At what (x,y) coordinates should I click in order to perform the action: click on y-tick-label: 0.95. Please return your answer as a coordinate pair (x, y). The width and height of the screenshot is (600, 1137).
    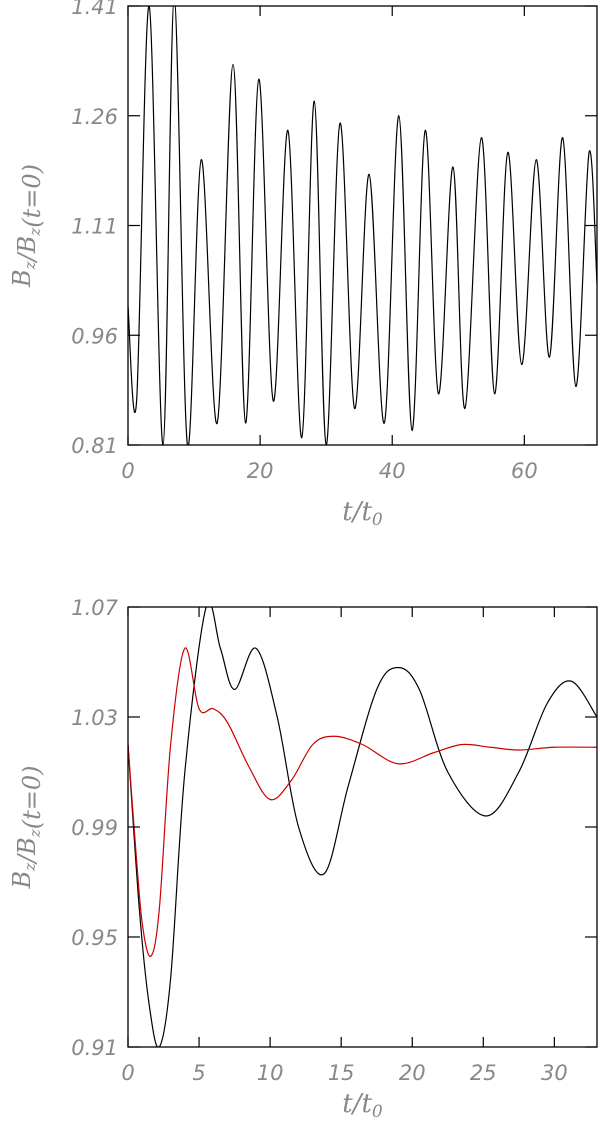
    Looking at the image, I should click on (94, 938).